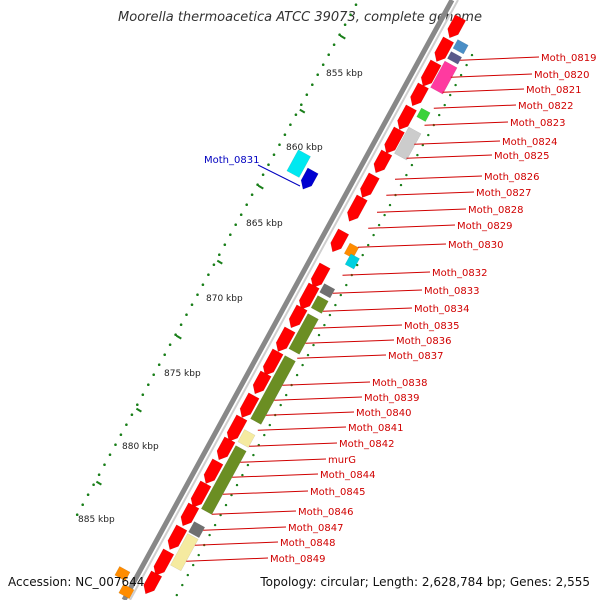 Image resolution: width=600 pixels, height=600 pixels. I want to click on gene-label: Moth_0827, so click(503, 193).